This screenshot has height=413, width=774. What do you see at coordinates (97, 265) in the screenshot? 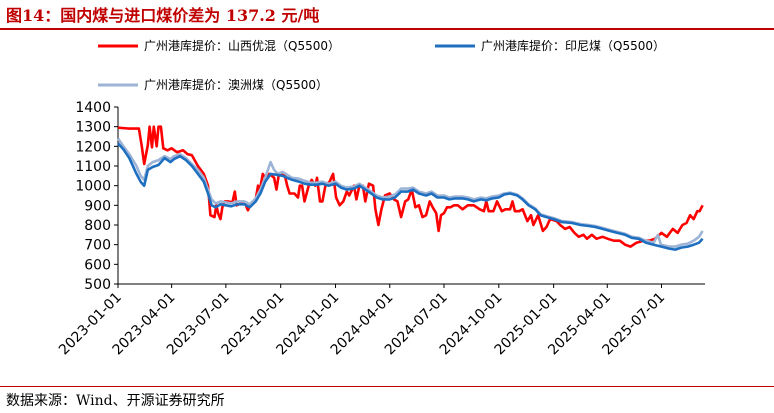
I see `y-tick-label: 600` at bounding box center [97, 265].